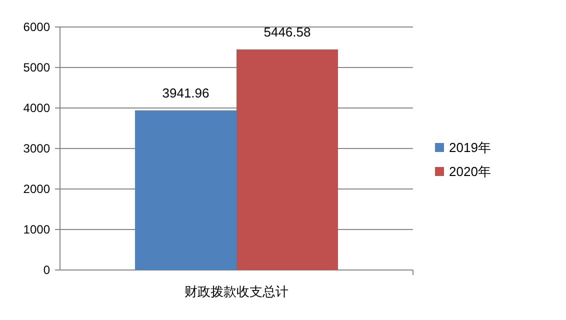  I want to click on legend-label: 2019年, so click(470, 147).